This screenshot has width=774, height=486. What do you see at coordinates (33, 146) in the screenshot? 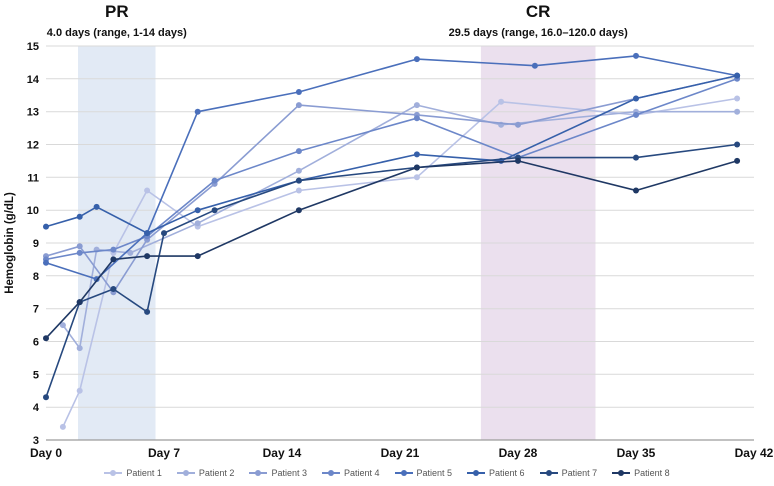
I see `y-tick-label: 12` at bounding box center [33, 146].